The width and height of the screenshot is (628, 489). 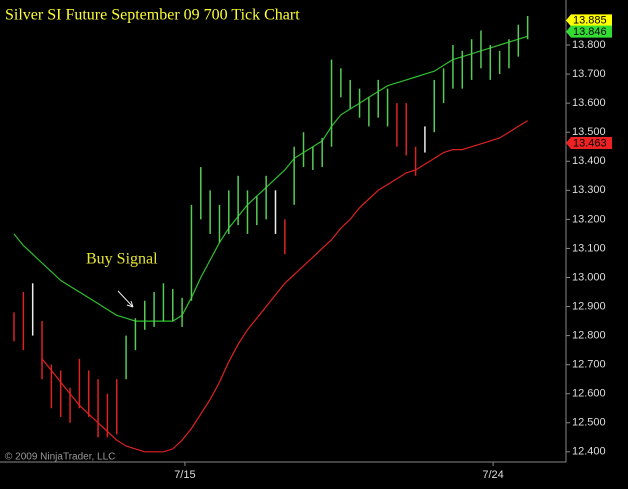 I want to click on y-tick-label: 12.800, so click(x=589, y=336).